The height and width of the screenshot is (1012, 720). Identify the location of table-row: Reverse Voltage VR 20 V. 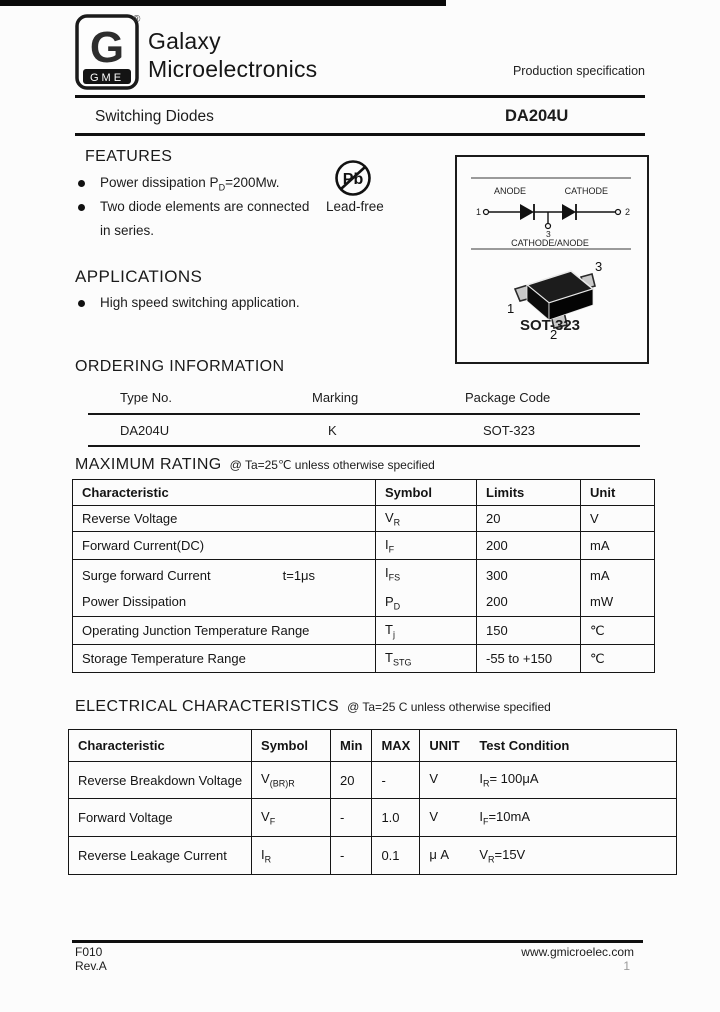
(363, 518).